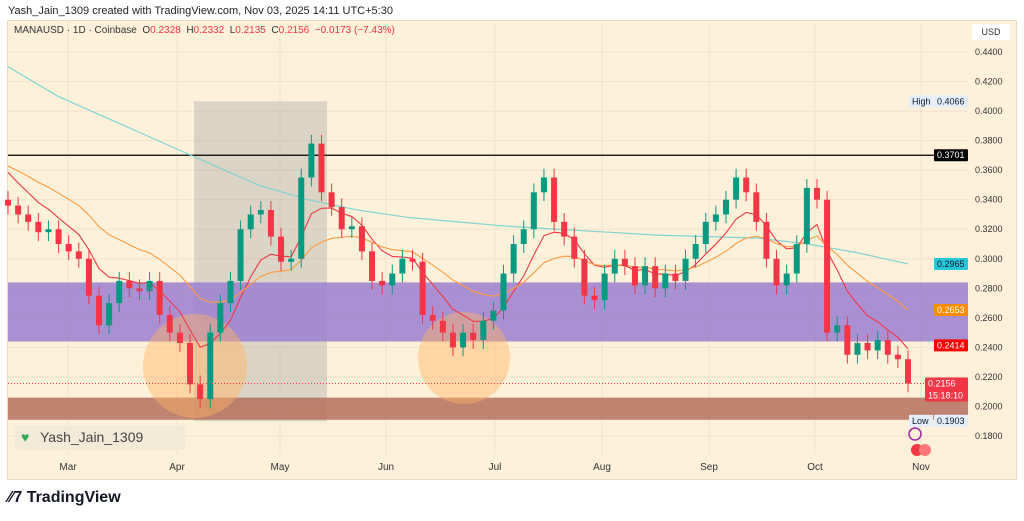 This screenshot has height=521, width=1024. I want to click on low-value: 0.2135, so click(250, 30).